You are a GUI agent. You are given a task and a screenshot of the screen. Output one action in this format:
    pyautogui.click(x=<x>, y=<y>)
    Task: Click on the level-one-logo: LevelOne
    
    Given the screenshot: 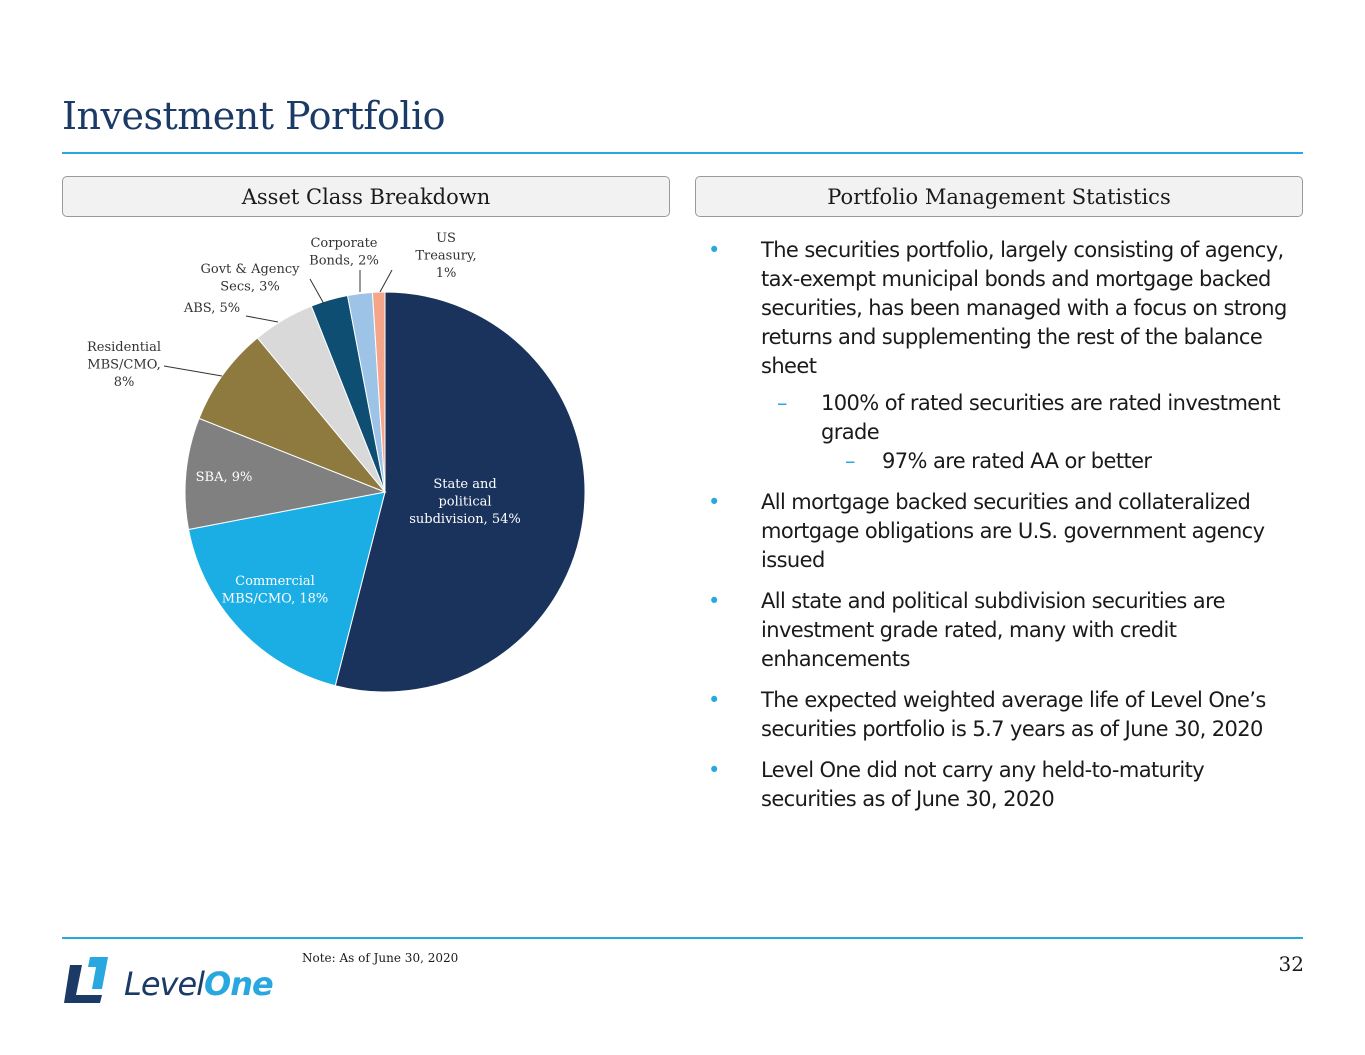 What is the action you would take?
    pyautogui.click(x=182, y=981)
    